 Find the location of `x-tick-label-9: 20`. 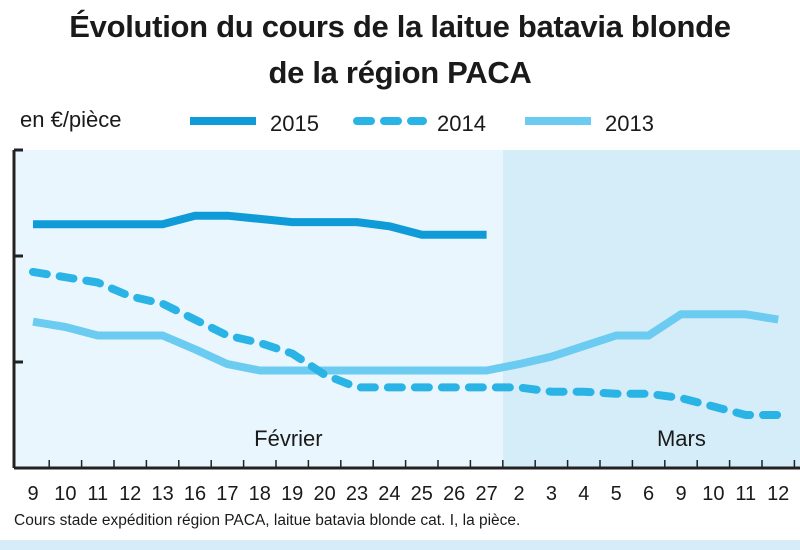

x-tick-label-9: 20 is located at coordinates (324, 494).